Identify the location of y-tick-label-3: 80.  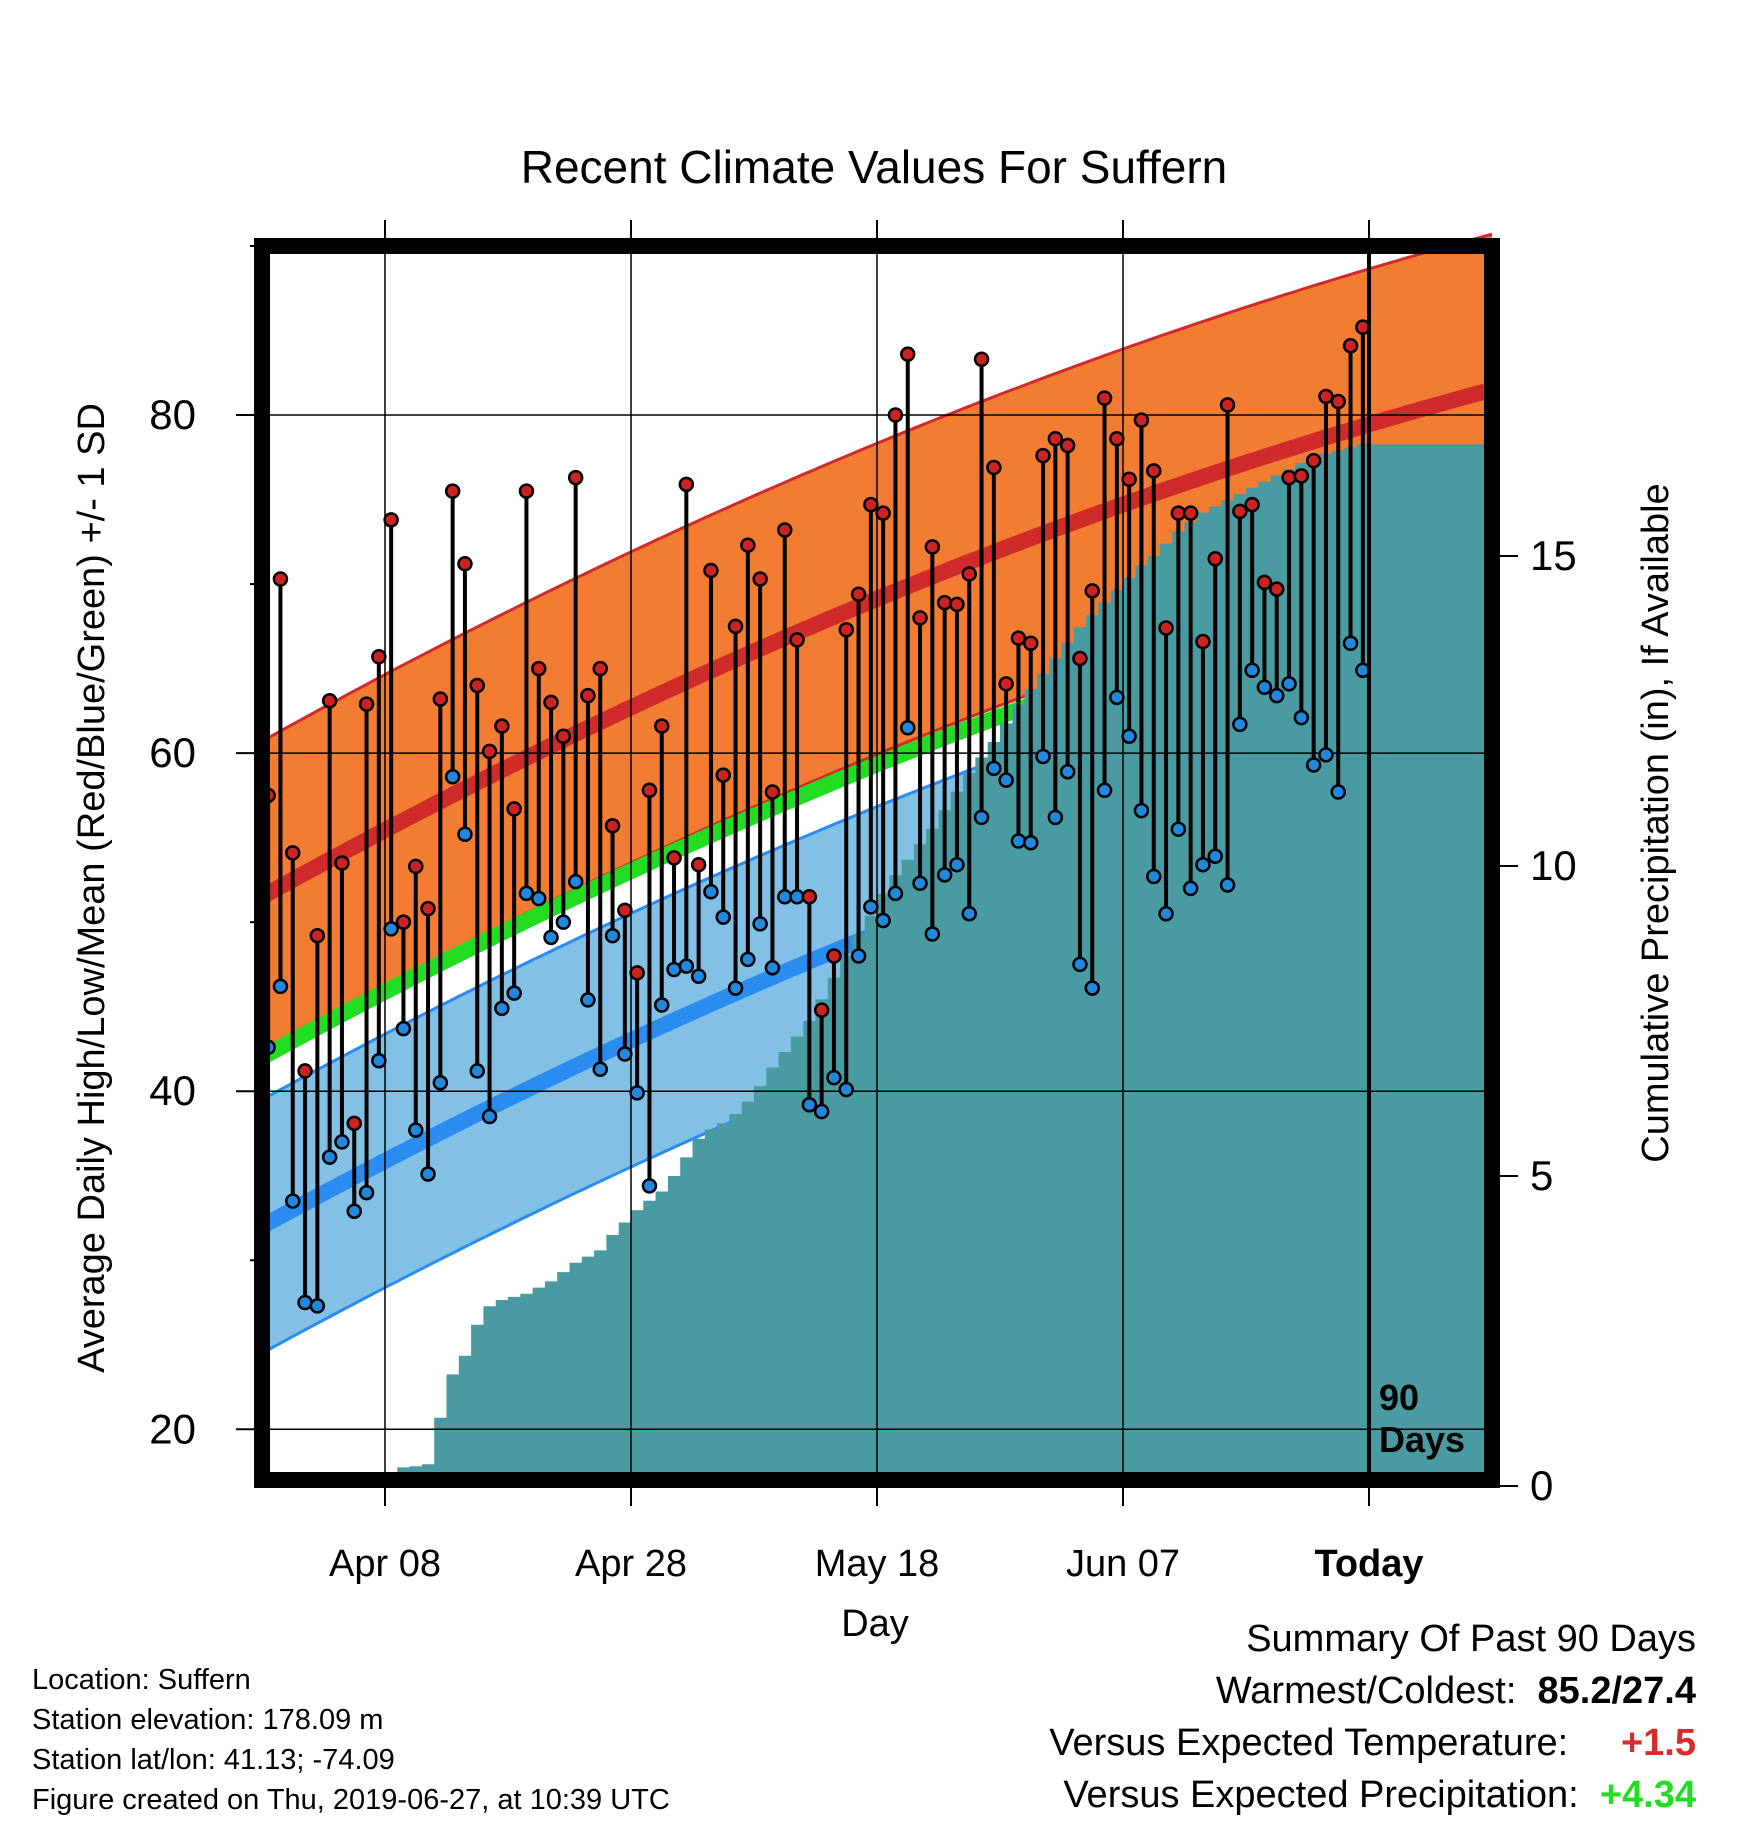
(172, 414).